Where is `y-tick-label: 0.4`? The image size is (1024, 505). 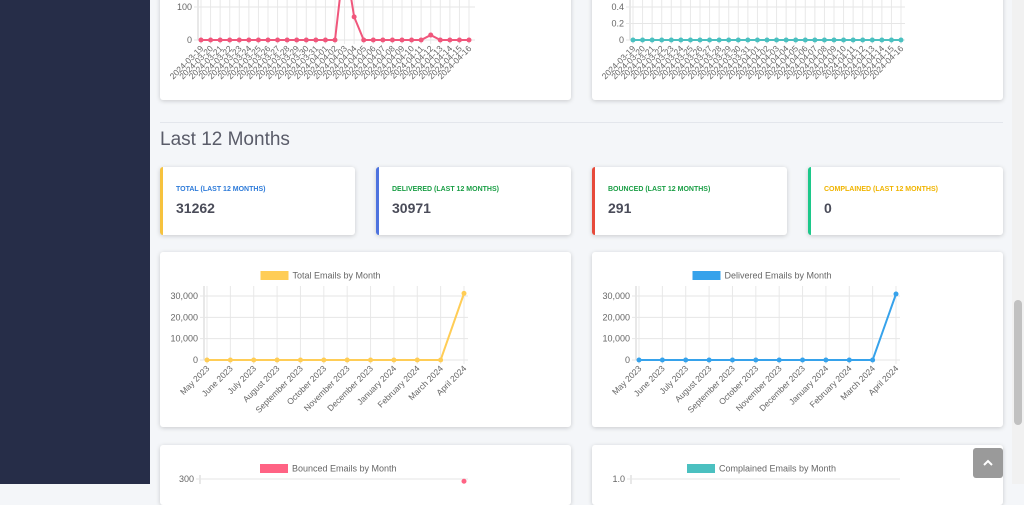
y-tick-label: 0.4 is located at coordinates (617, 7).